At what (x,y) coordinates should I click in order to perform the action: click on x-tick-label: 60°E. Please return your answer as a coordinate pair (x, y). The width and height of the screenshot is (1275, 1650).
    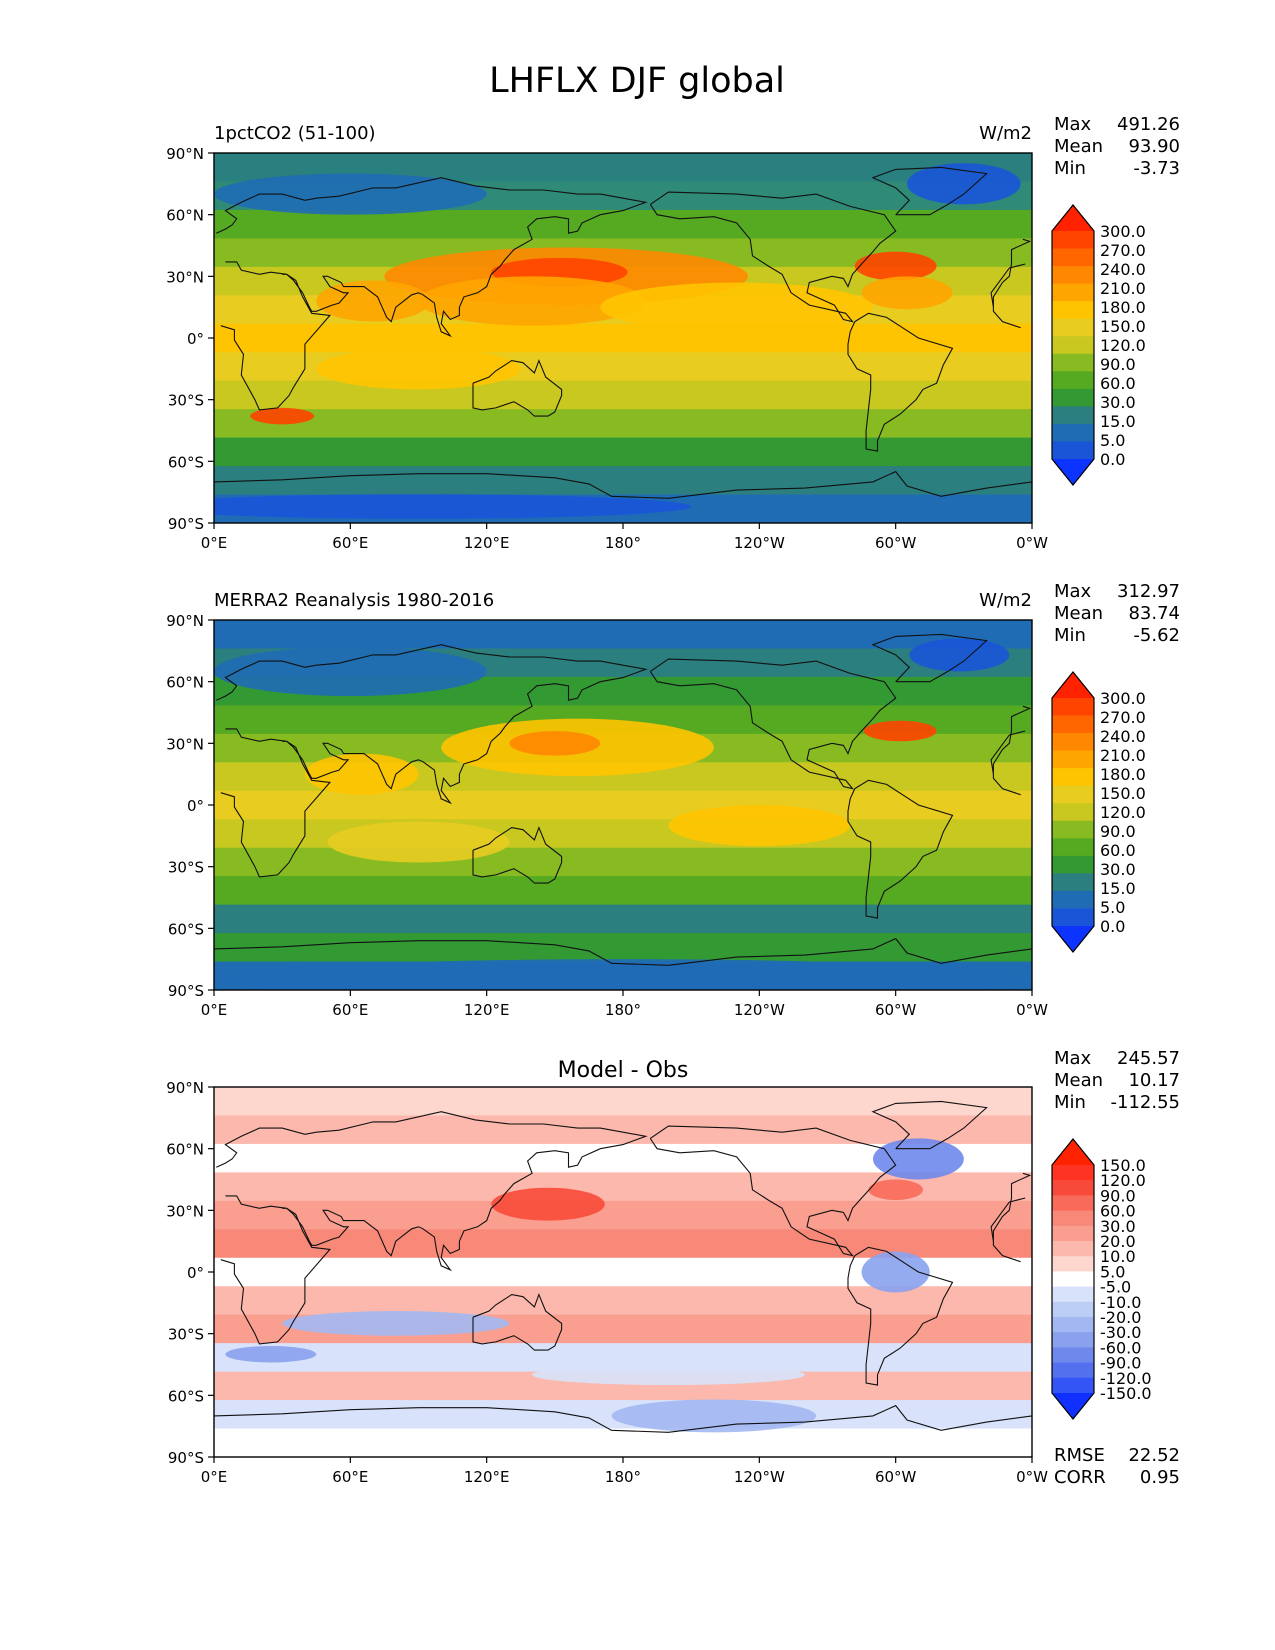
    Looking at the image, I should click on (350, 543).